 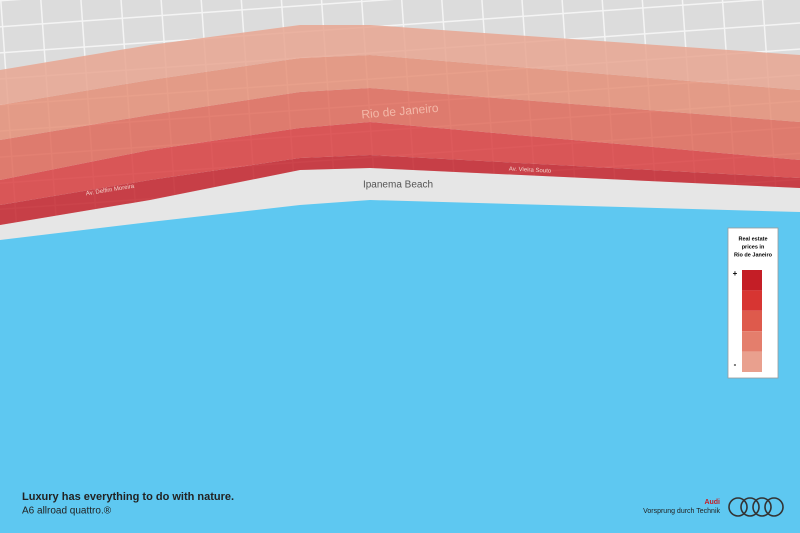 I want to click on audi-logo, so click(x=756, y=507).